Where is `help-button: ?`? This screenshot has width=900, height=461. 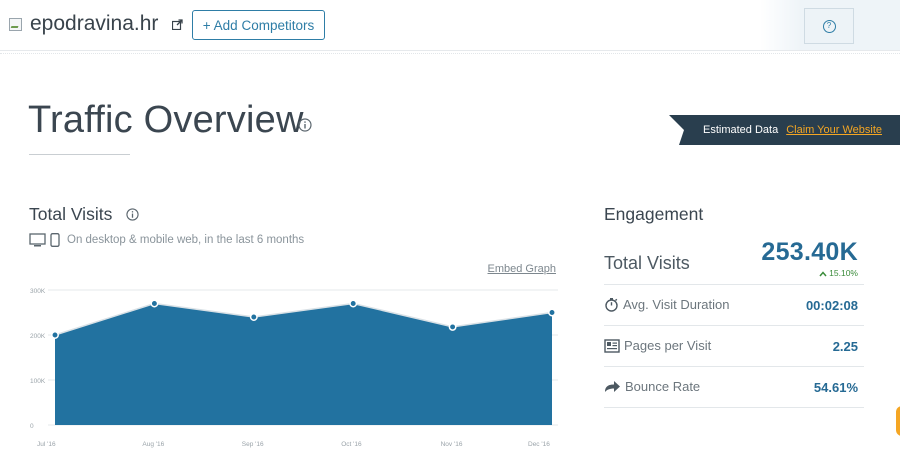 help-button: ? is located at coordinates (829, 26).